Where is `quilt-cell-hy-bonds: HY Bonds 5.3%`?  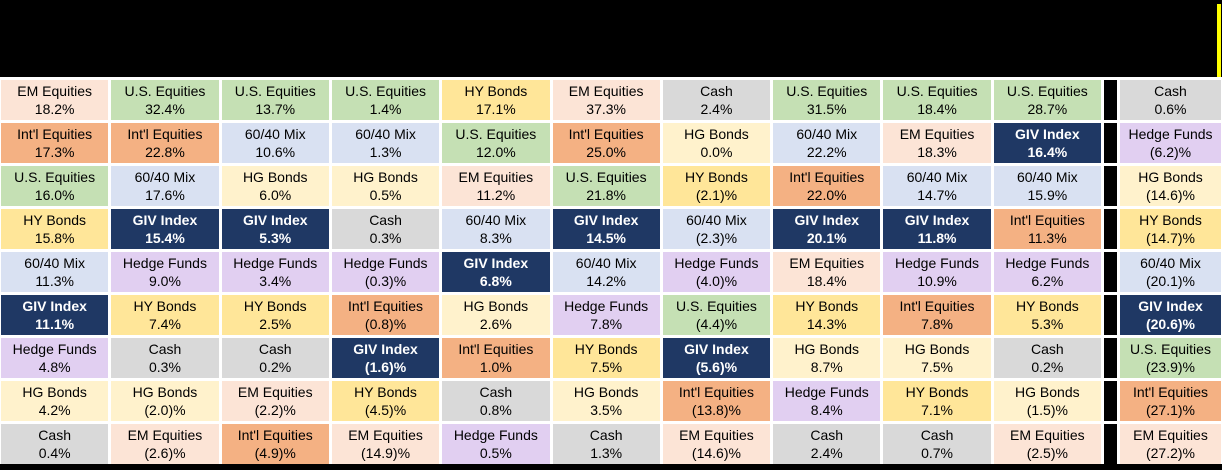
quilt-cell-hy-bonds: HY Bonds 5.3% is located at coordinates (1047, 315).